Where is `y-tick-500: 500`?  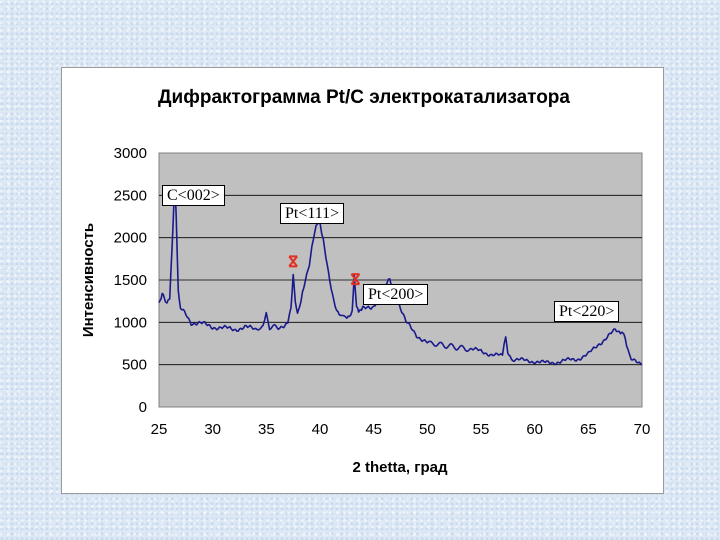 y-tick-500: 500 is located at coordinates (134, 365).